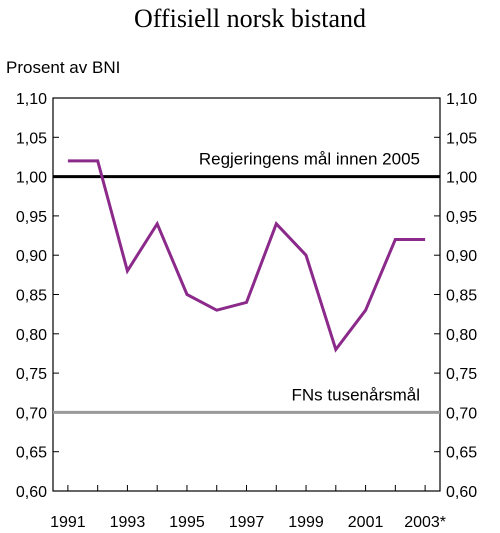  What do you see at coordinates (461, 453) in the screenshot?
I see `y-tick-label-right: 0,65` at bounding box center [461, 453].